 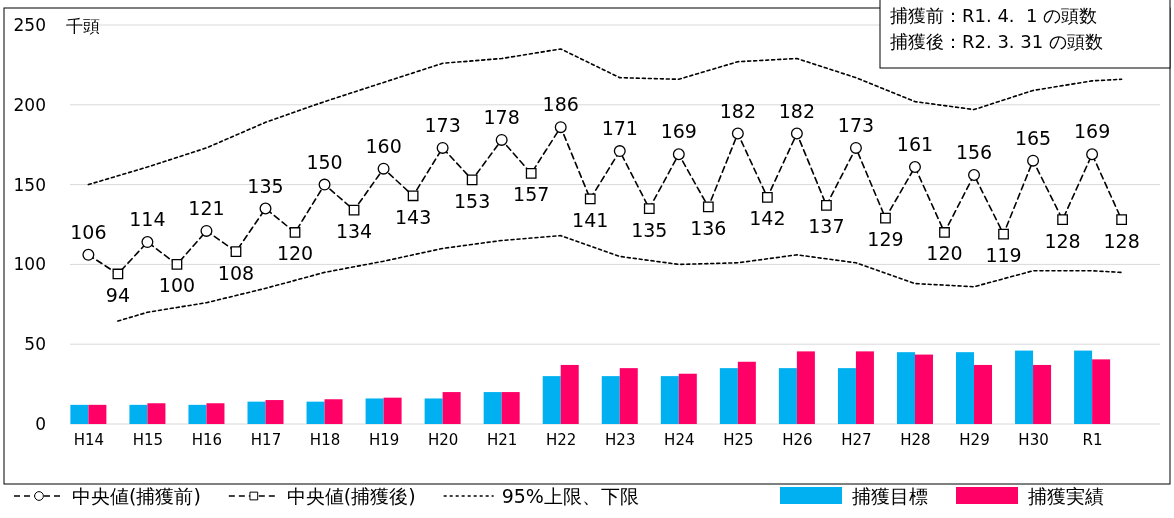 I want to click on data-label: 186, so click(x=560, y=104).